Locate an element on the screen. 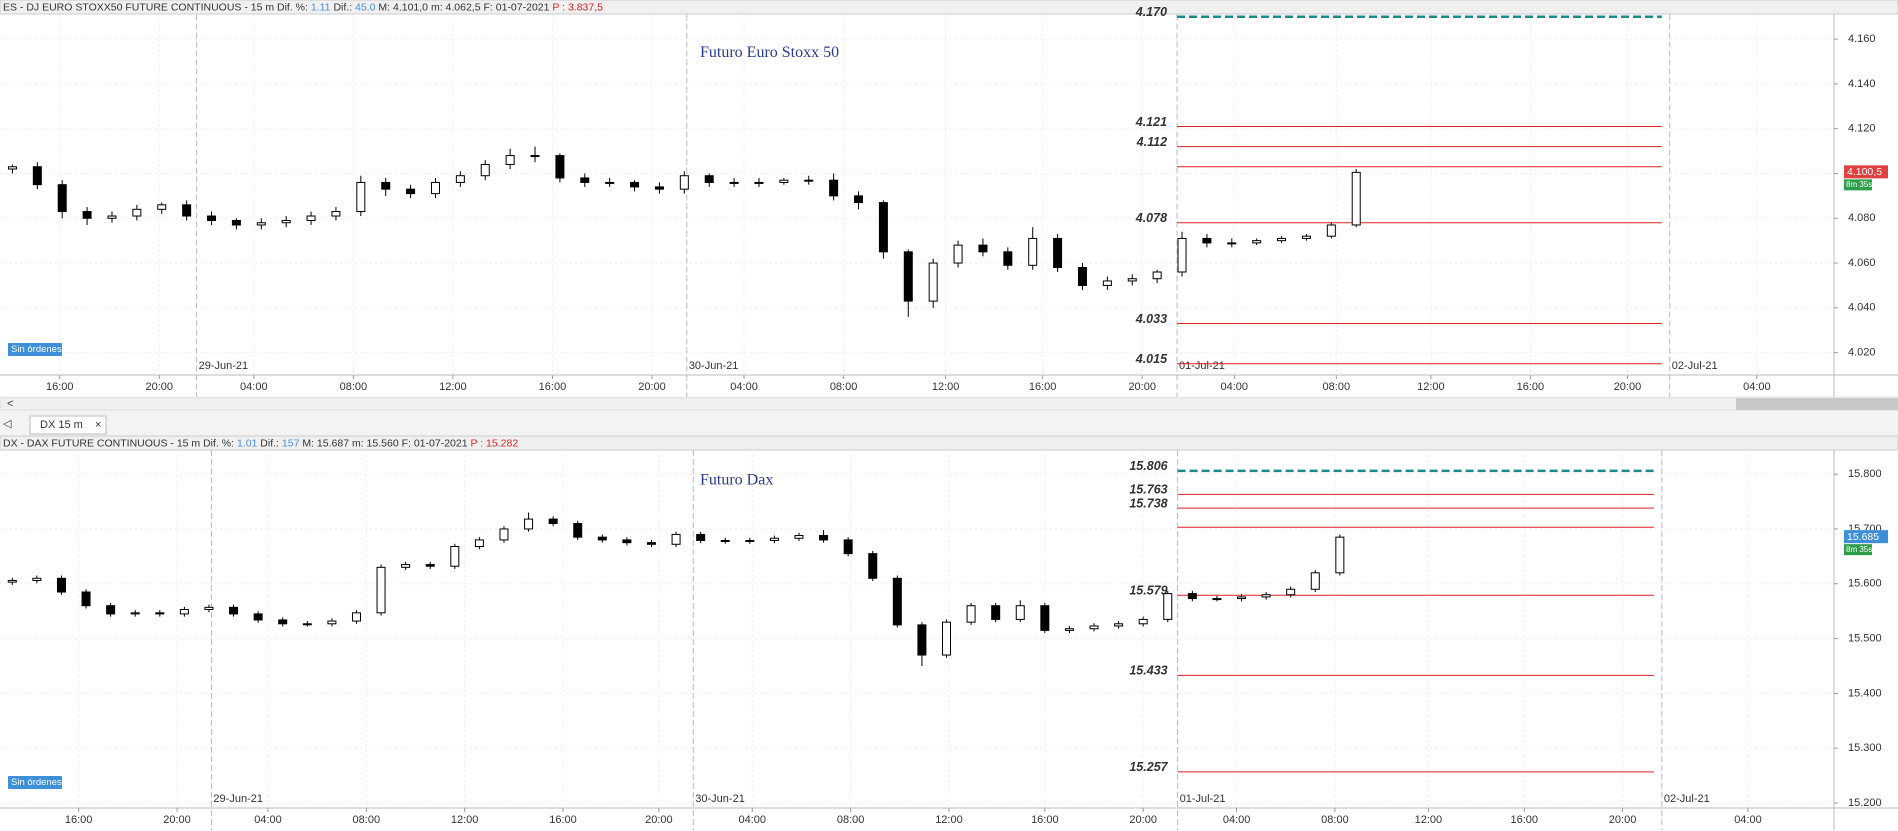  status-button is located at coordinates (35, 782).